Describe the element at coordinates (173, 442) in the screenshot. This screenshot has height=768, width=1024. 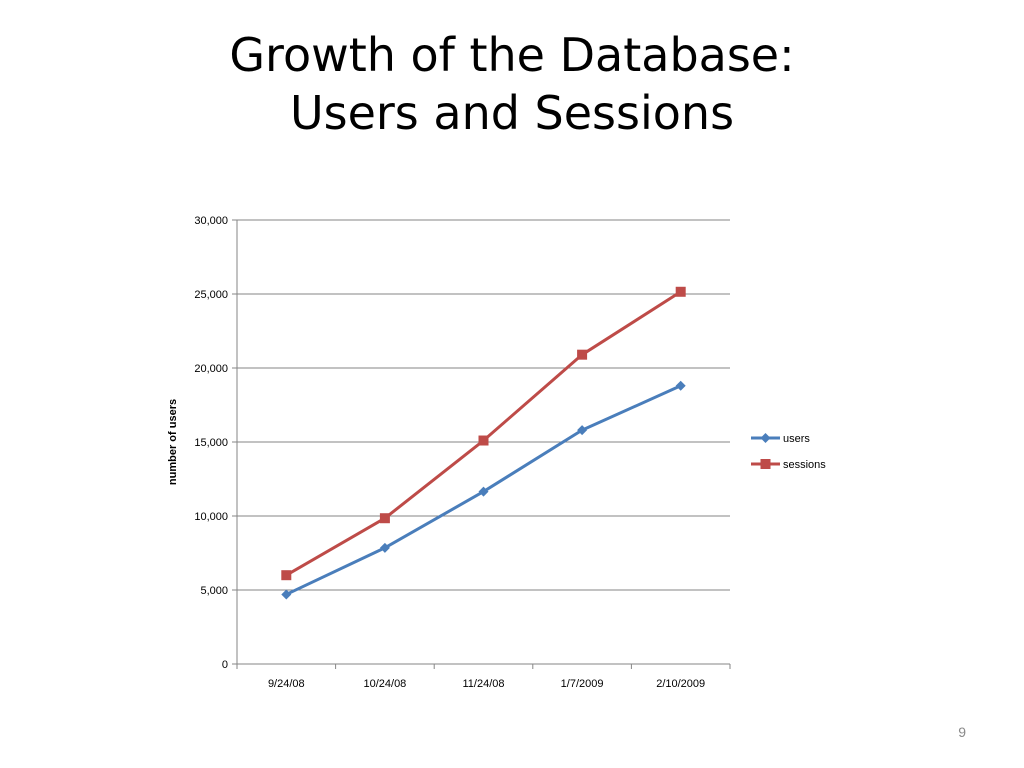
I see `y-axis-title: number of users` at that location.